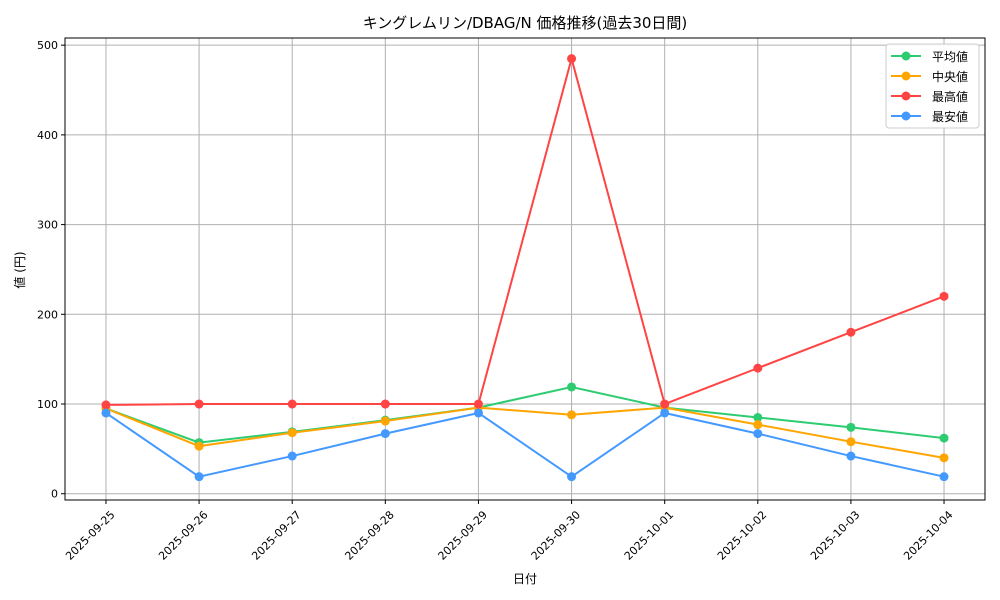 The width and height of the screenshot is (1000, 600). What do you see at coordinates (54, 494) in the screenshot?
I see `y-tick-label: 0` at bounding box center [54, 494].